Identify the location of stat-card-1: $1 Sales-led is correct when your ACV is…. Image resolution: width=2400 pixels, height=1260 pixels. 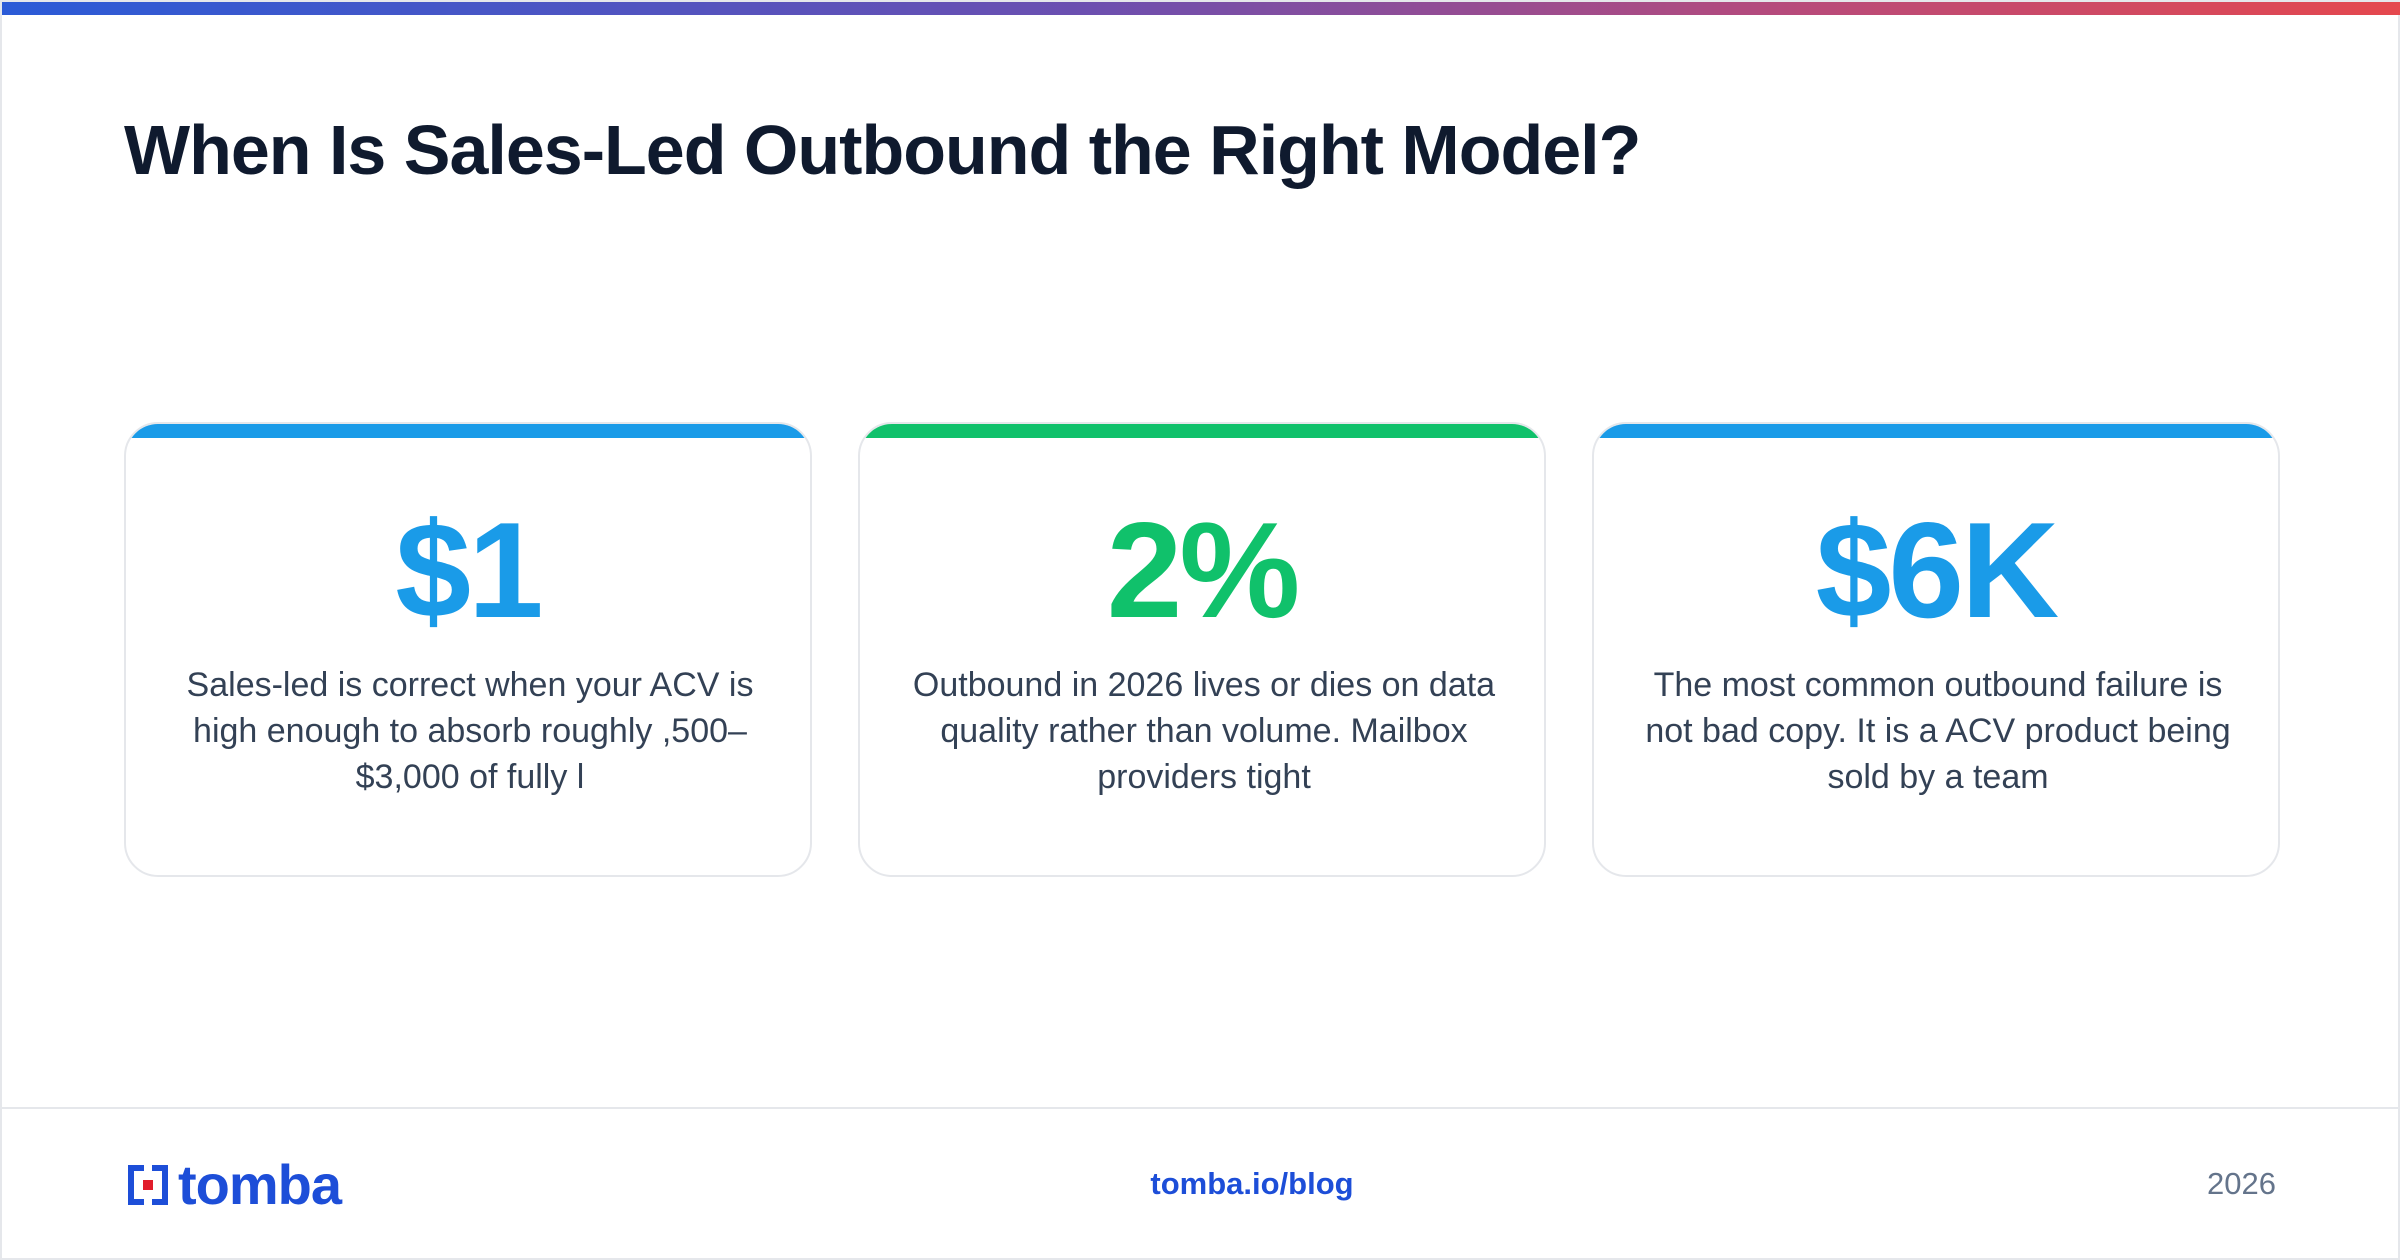
(468, 649).